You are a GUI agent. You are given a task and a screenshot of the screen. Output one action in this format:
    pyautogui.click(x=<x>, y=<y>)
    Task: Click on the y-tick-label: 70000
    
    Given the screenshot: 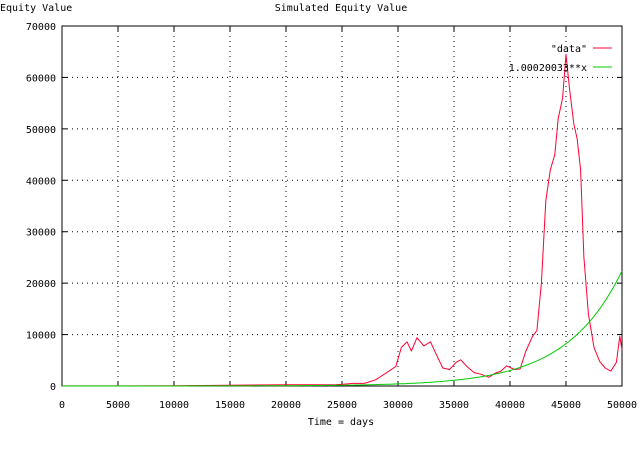 What is the action you would take?
    pyautogui.click(x=41, y=27)
    